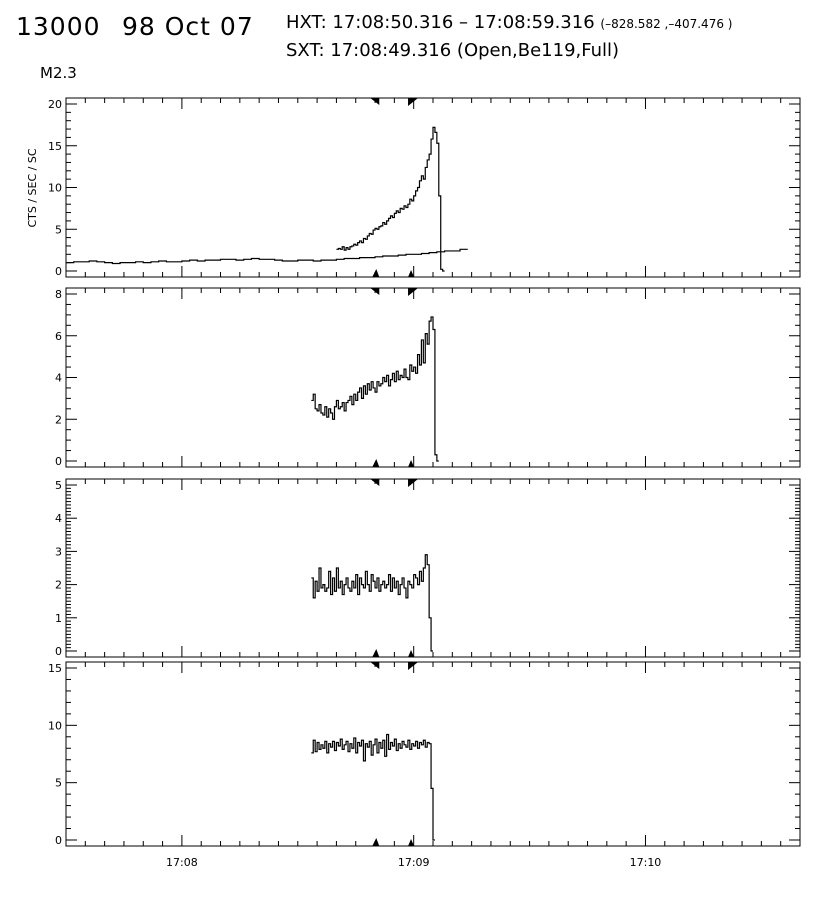 The height and width of the screenshot is (900, 816). What do you see at coordinates (55, 188) in the screenshot?
I see `panel-1-ytick-label: 10` at bounding box center [55, 188].